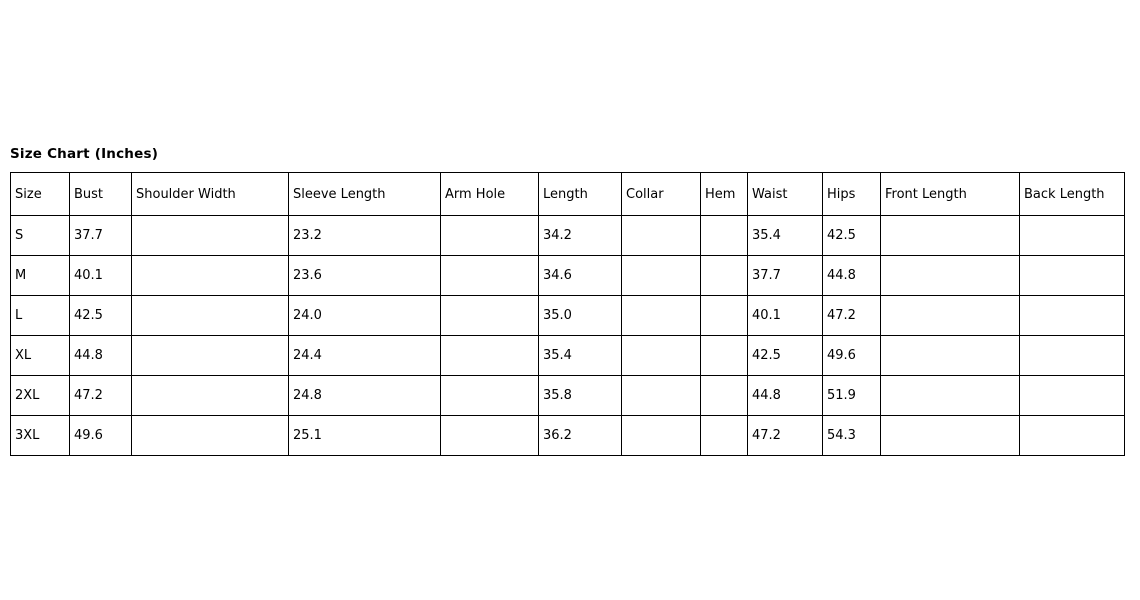  I want to click on table-cell: 34.2, so click(580, 235).